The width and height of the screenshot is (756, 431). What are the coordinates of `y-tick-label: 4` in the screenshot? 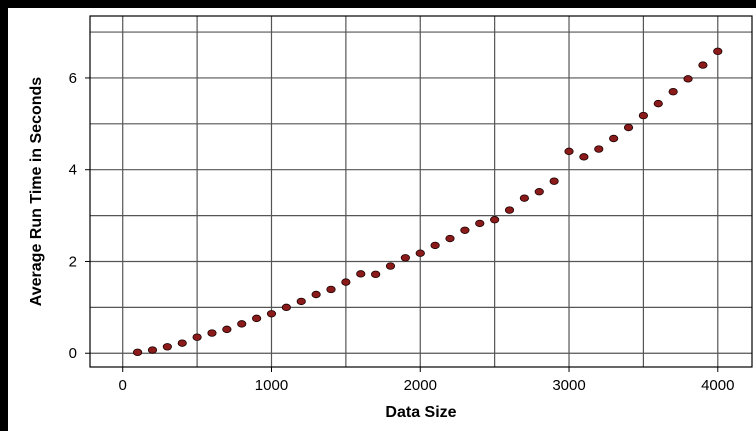 It's located at (73, 170).